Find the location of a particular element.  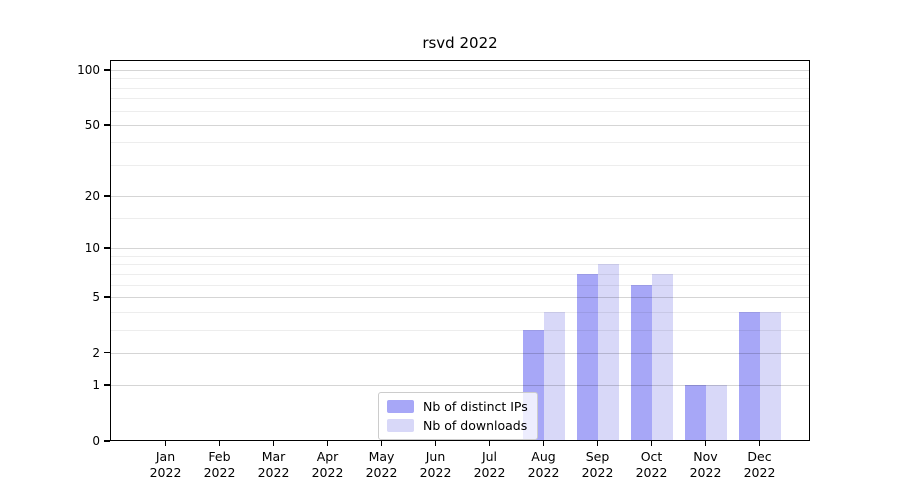

y-tick-label-2: 2 is located at coordinates (96, 352).